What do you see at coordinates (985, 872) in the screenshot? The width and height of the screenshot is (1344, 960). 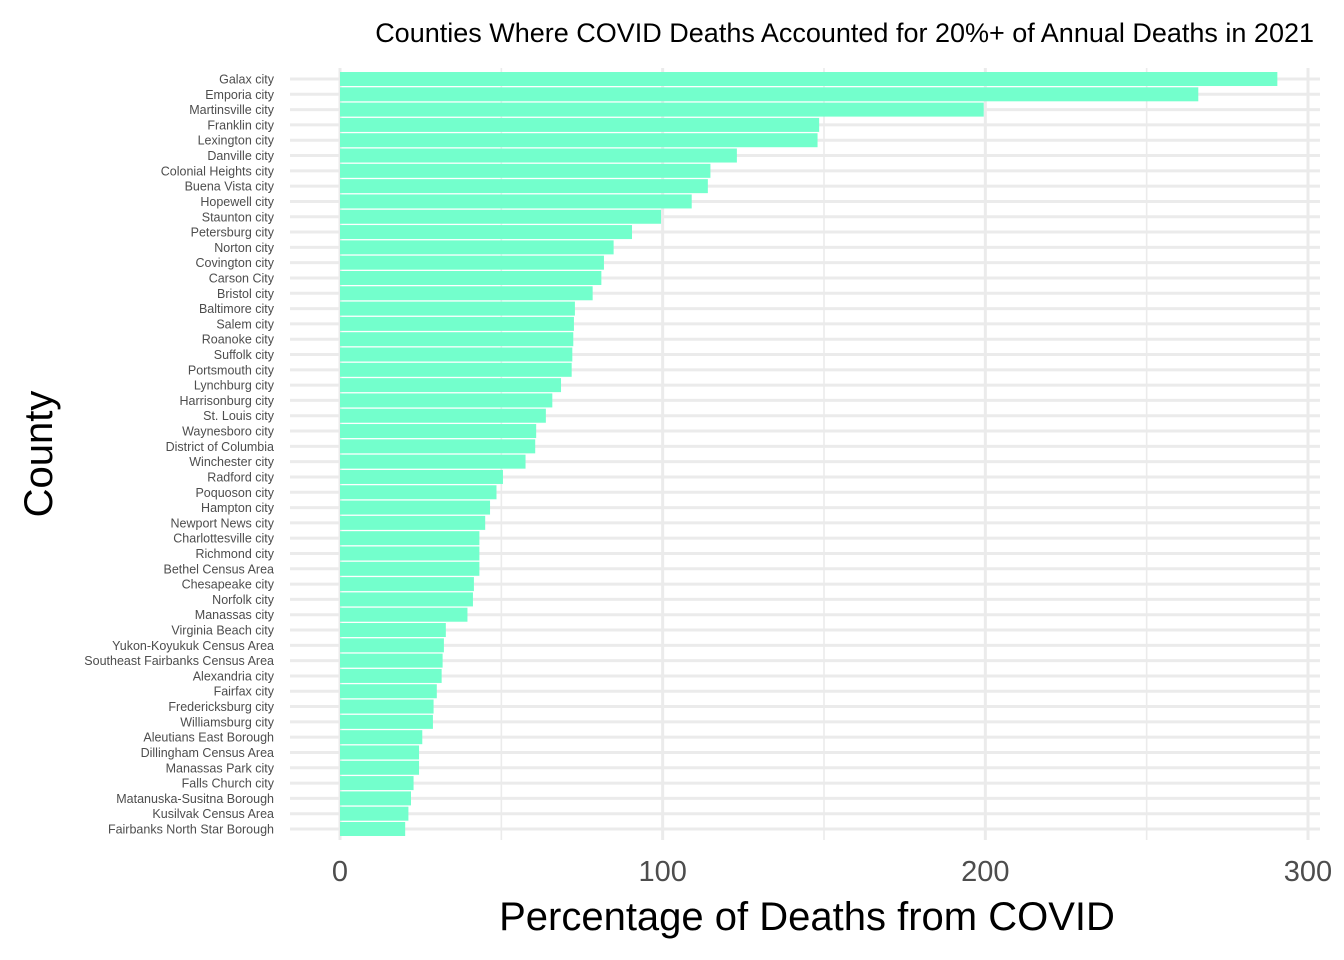 I see `x-tick-label: 200` at bounding box center [985, 872].